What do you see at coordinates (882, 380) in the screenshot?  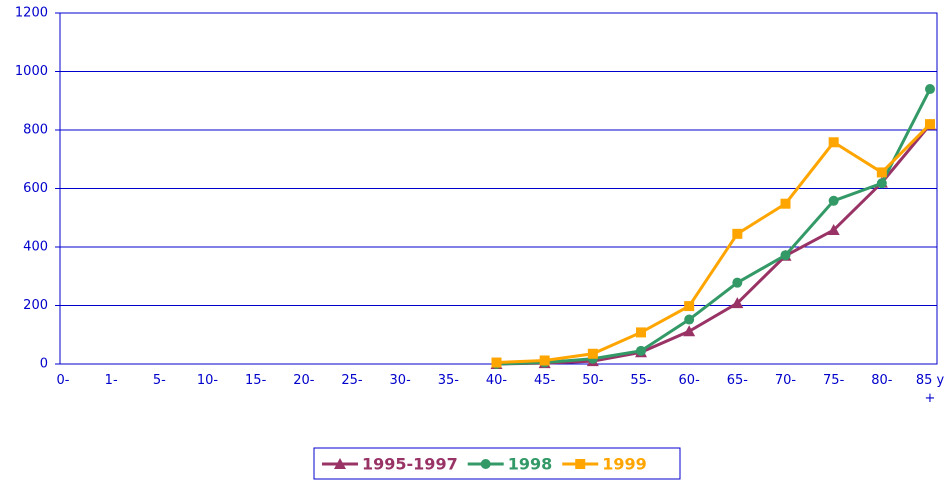 I see `x-tick-label: 80-` at bounding box center [882, 380].